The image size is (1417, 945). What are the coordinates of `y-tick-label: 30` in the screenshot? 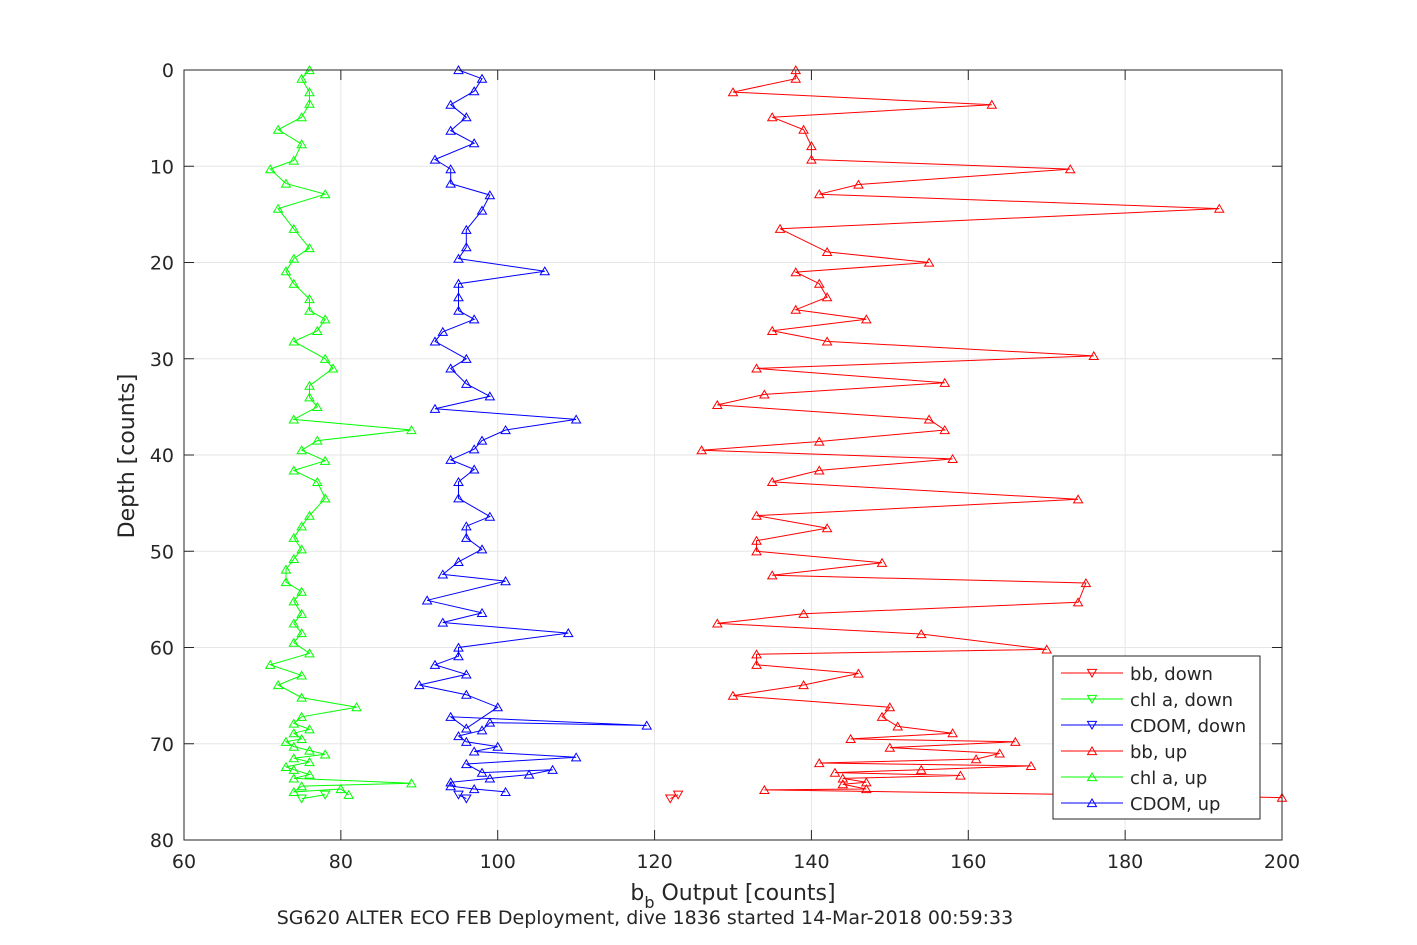 It's located at (162, 360).